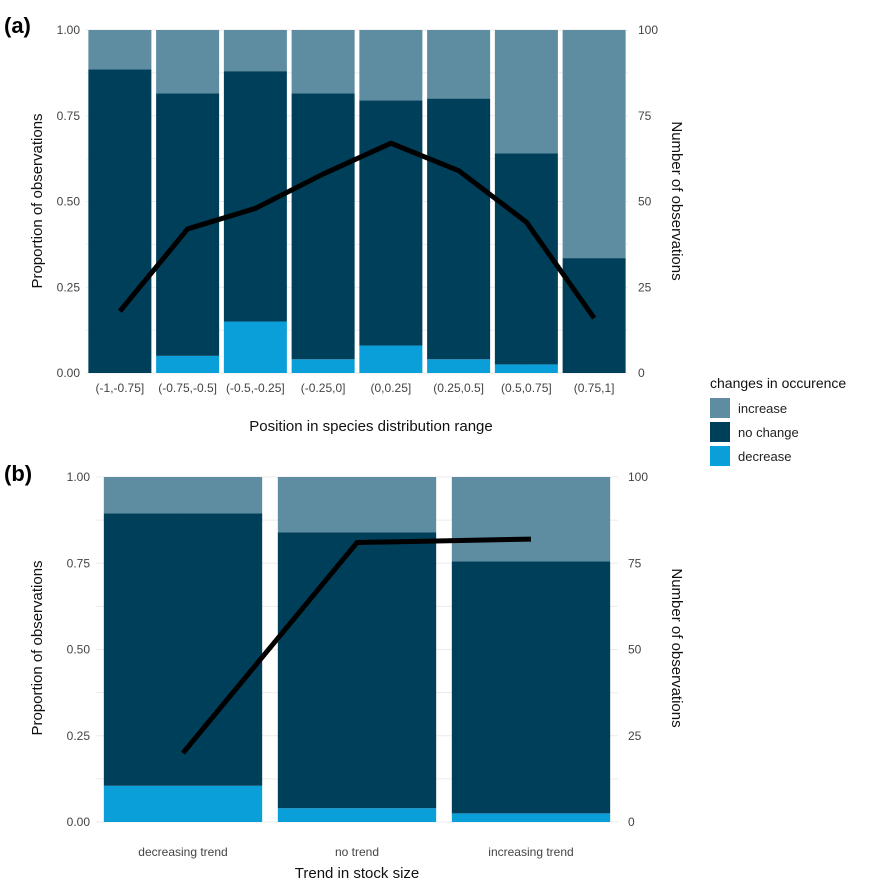 The height and width of the screenshot is (886, 876). Describe the element at coordinates (635, 736) in the screenshot. I see `panel-b-y2-tick-label: 25` at that location.